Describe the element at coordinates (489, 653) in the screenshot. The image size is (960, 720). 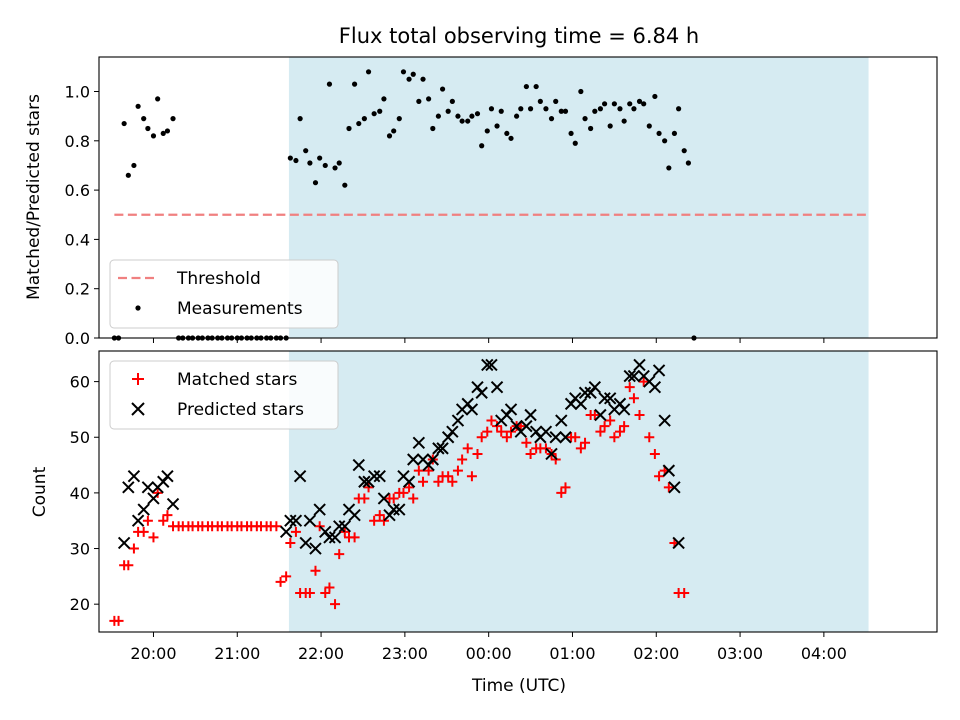
I see `x-tick-label: 00:00` at that location.